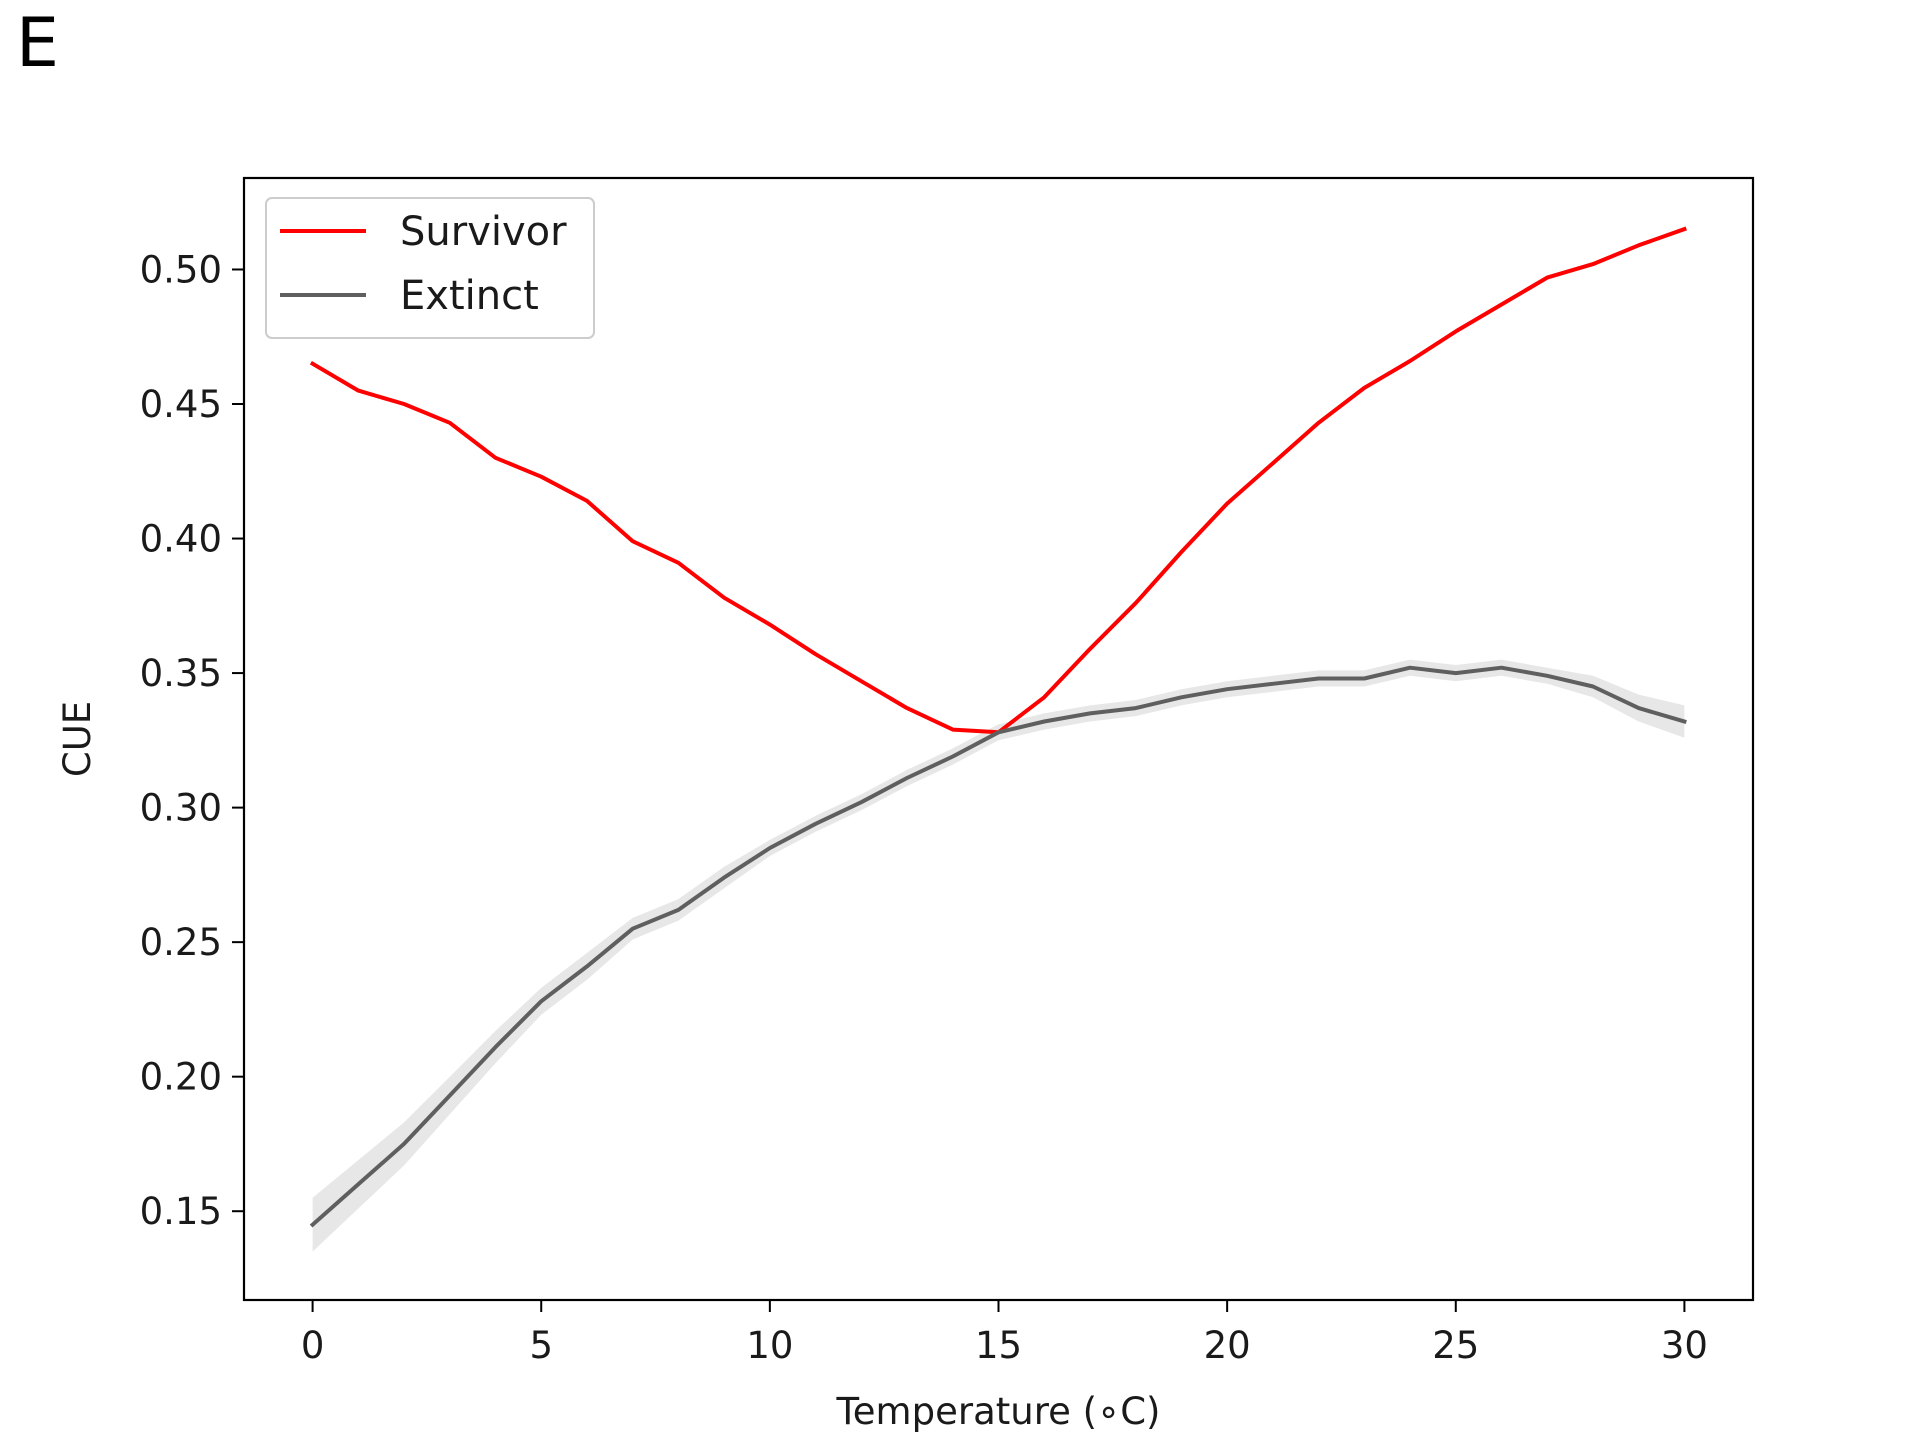 This screenshot has height=1440, width=1920. I want to click on legend-label-extinct: Extinct, so click(469, 296).